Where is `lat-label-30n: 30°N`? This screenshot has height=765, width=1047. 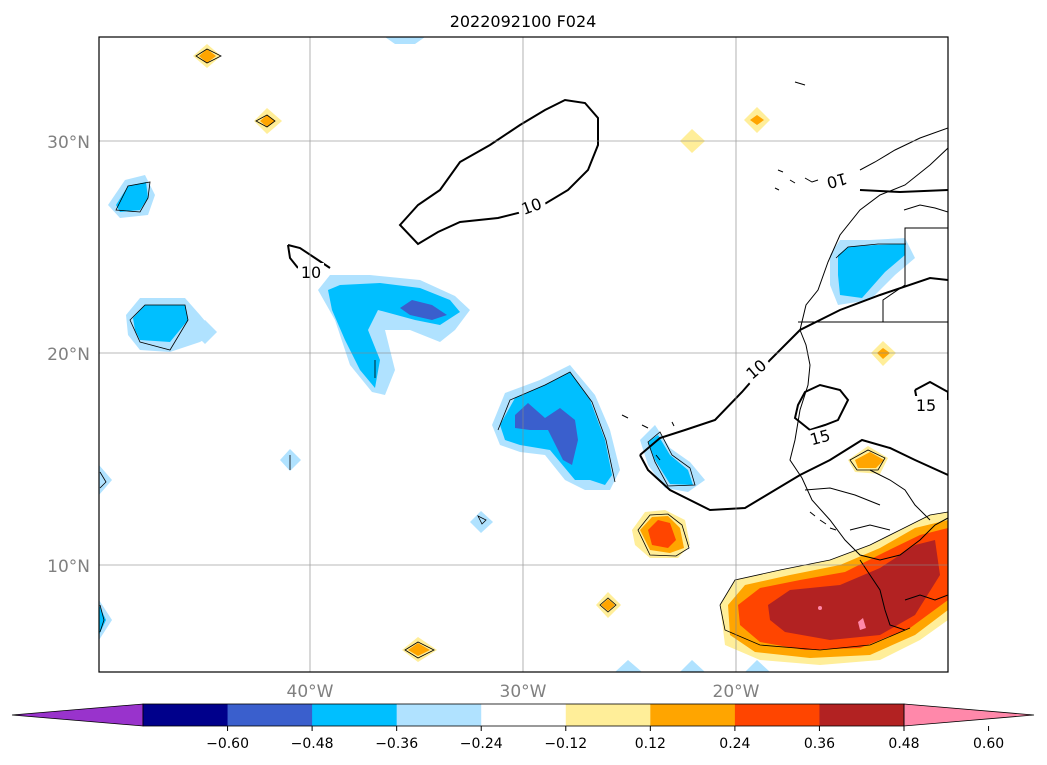 lat-label-30n: 30°N is located at coordinates (68, 143).